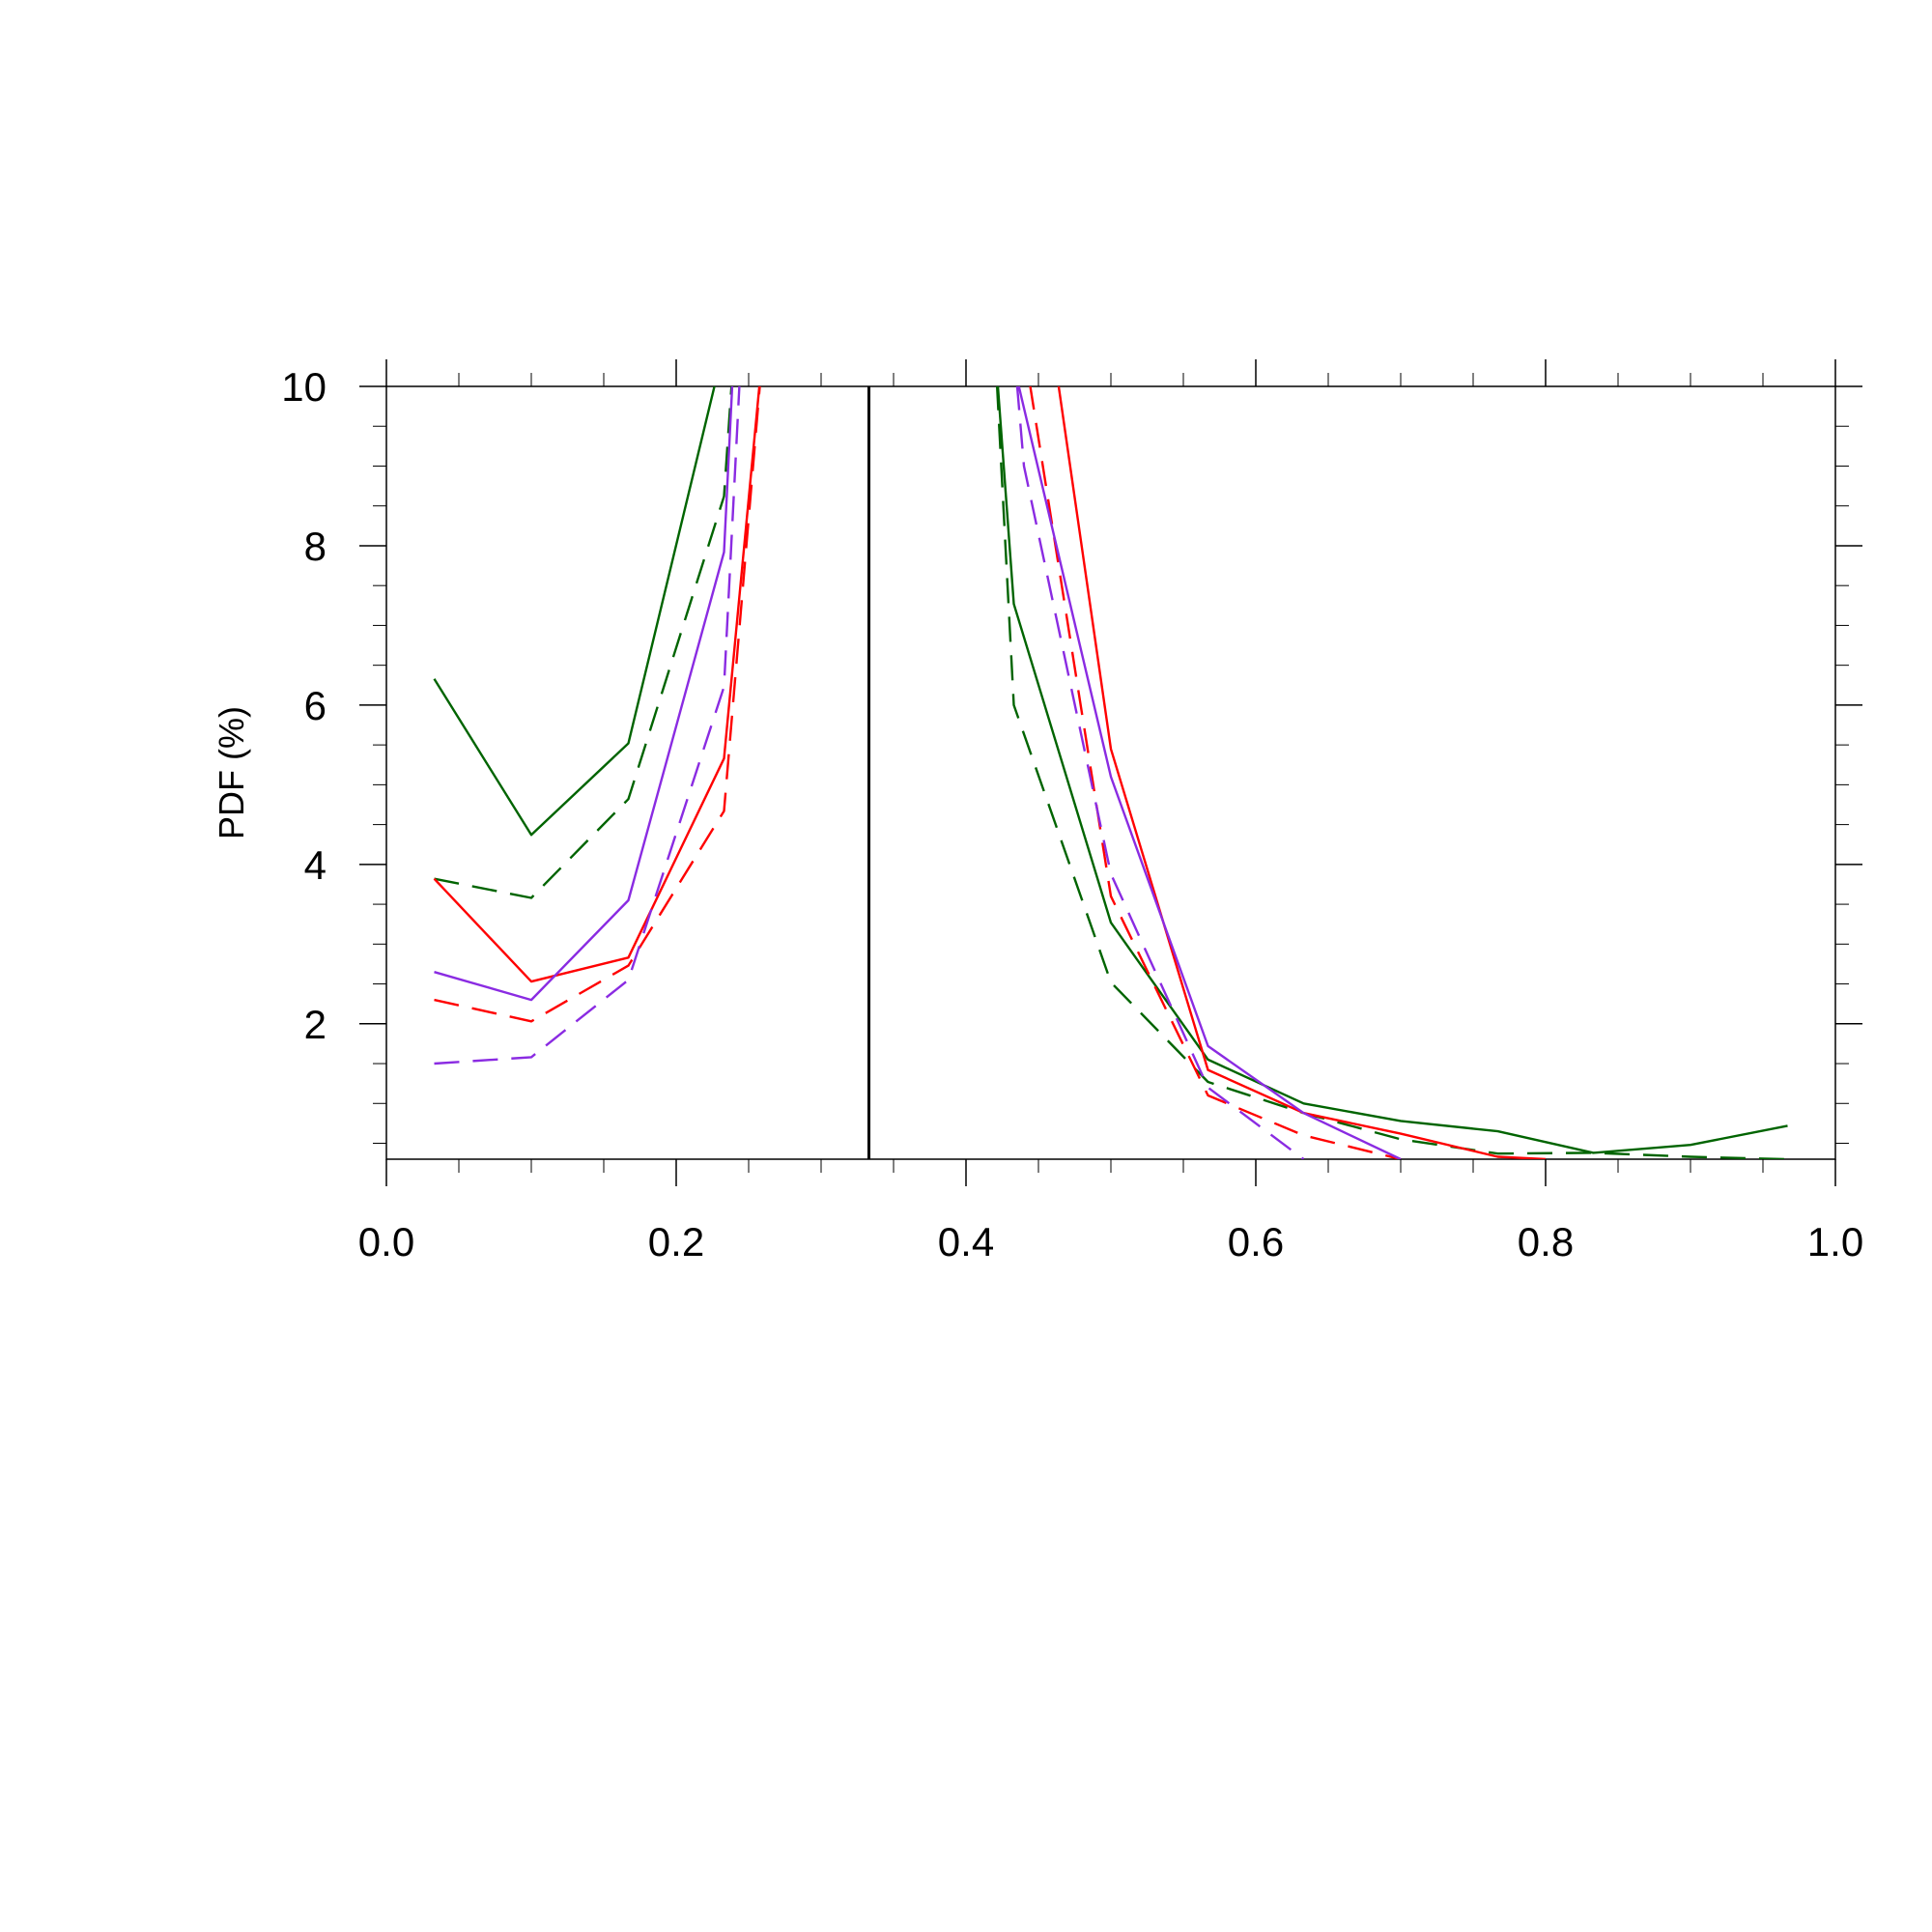  What do you see at coordinates (315, 1024) in the screenshot?
I see `y-tick-label: 2` at bounding box center [315, 1024].